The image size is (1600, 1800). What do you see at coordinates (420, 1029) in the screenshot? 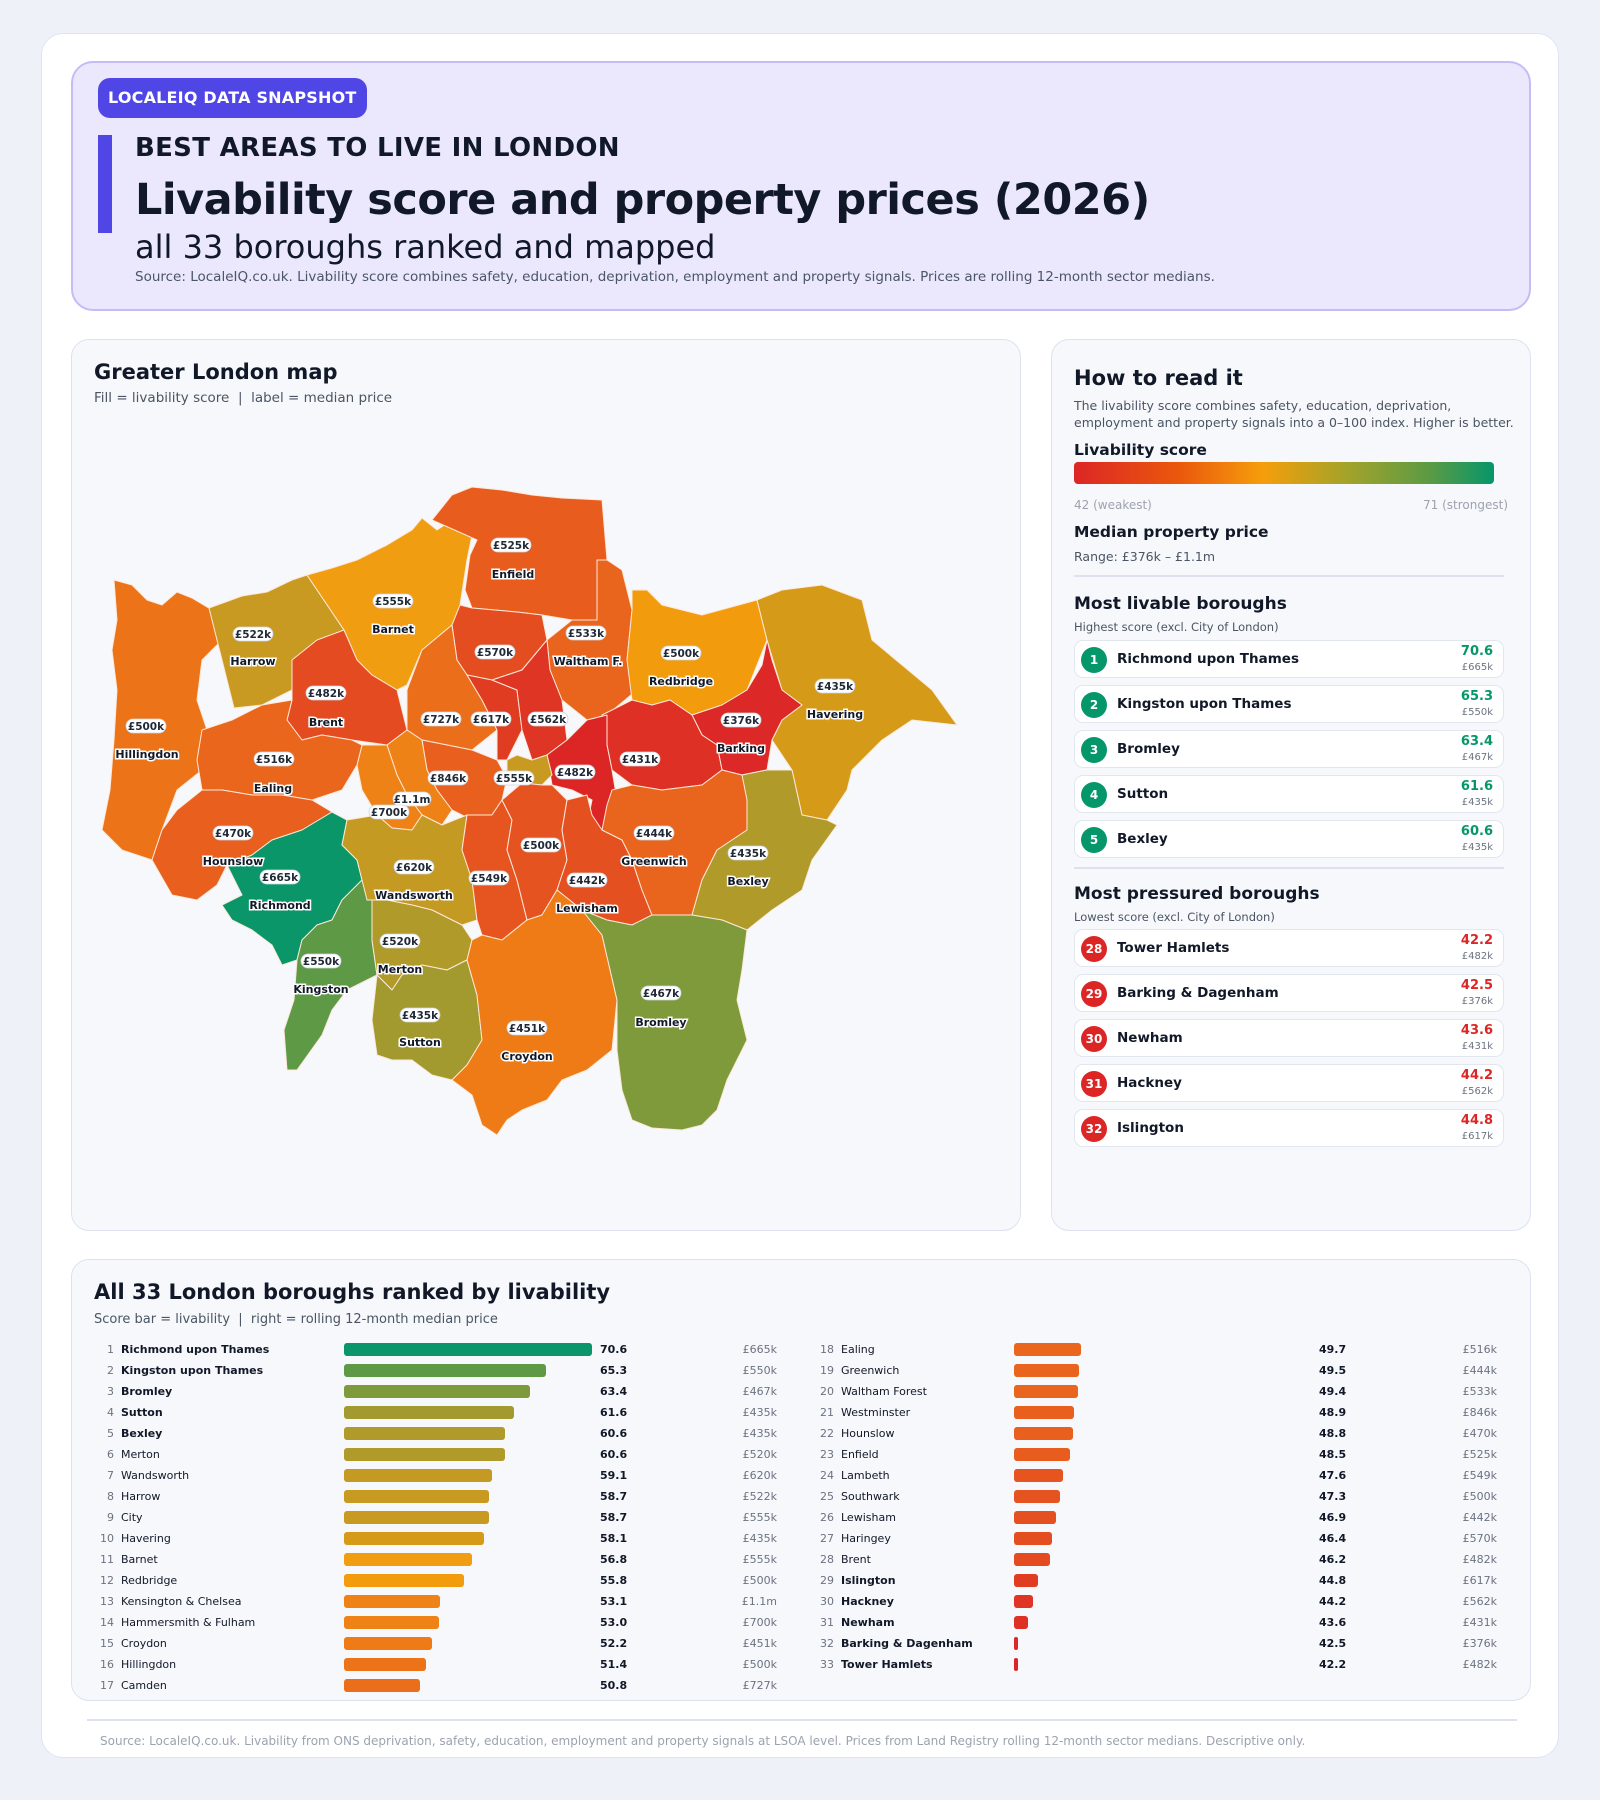
I see `label-sutton: £435k Sutton` at bounding box center [420, 1029].